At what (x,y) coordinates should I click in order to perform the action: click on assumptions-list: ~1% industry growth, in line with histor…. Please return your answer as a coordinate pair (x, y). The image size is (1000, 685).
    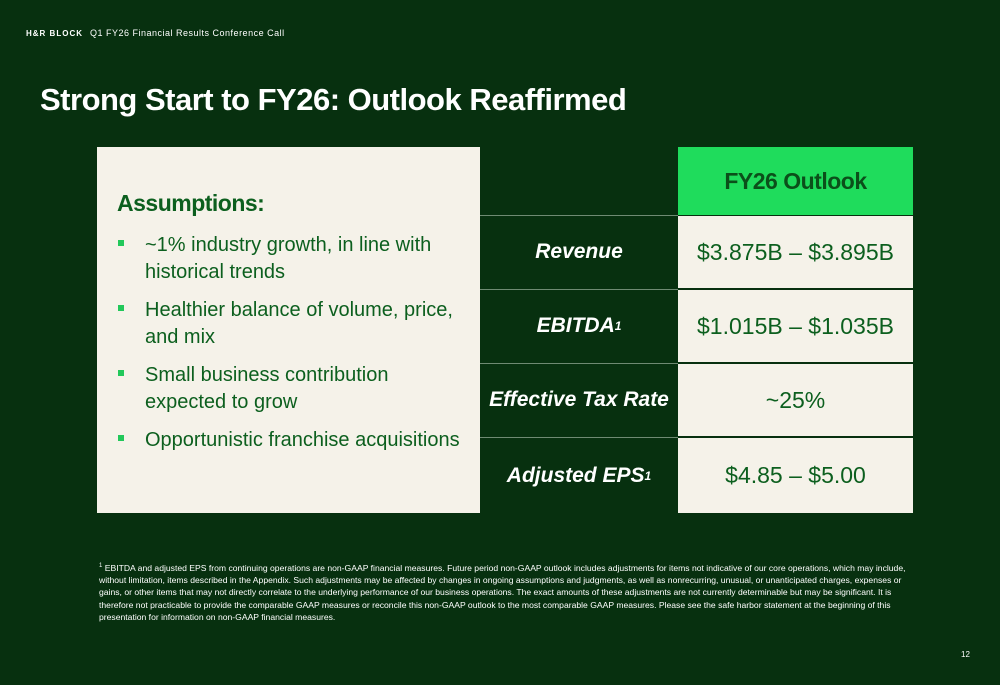
    Looking at the image, I should click on (292, 348).